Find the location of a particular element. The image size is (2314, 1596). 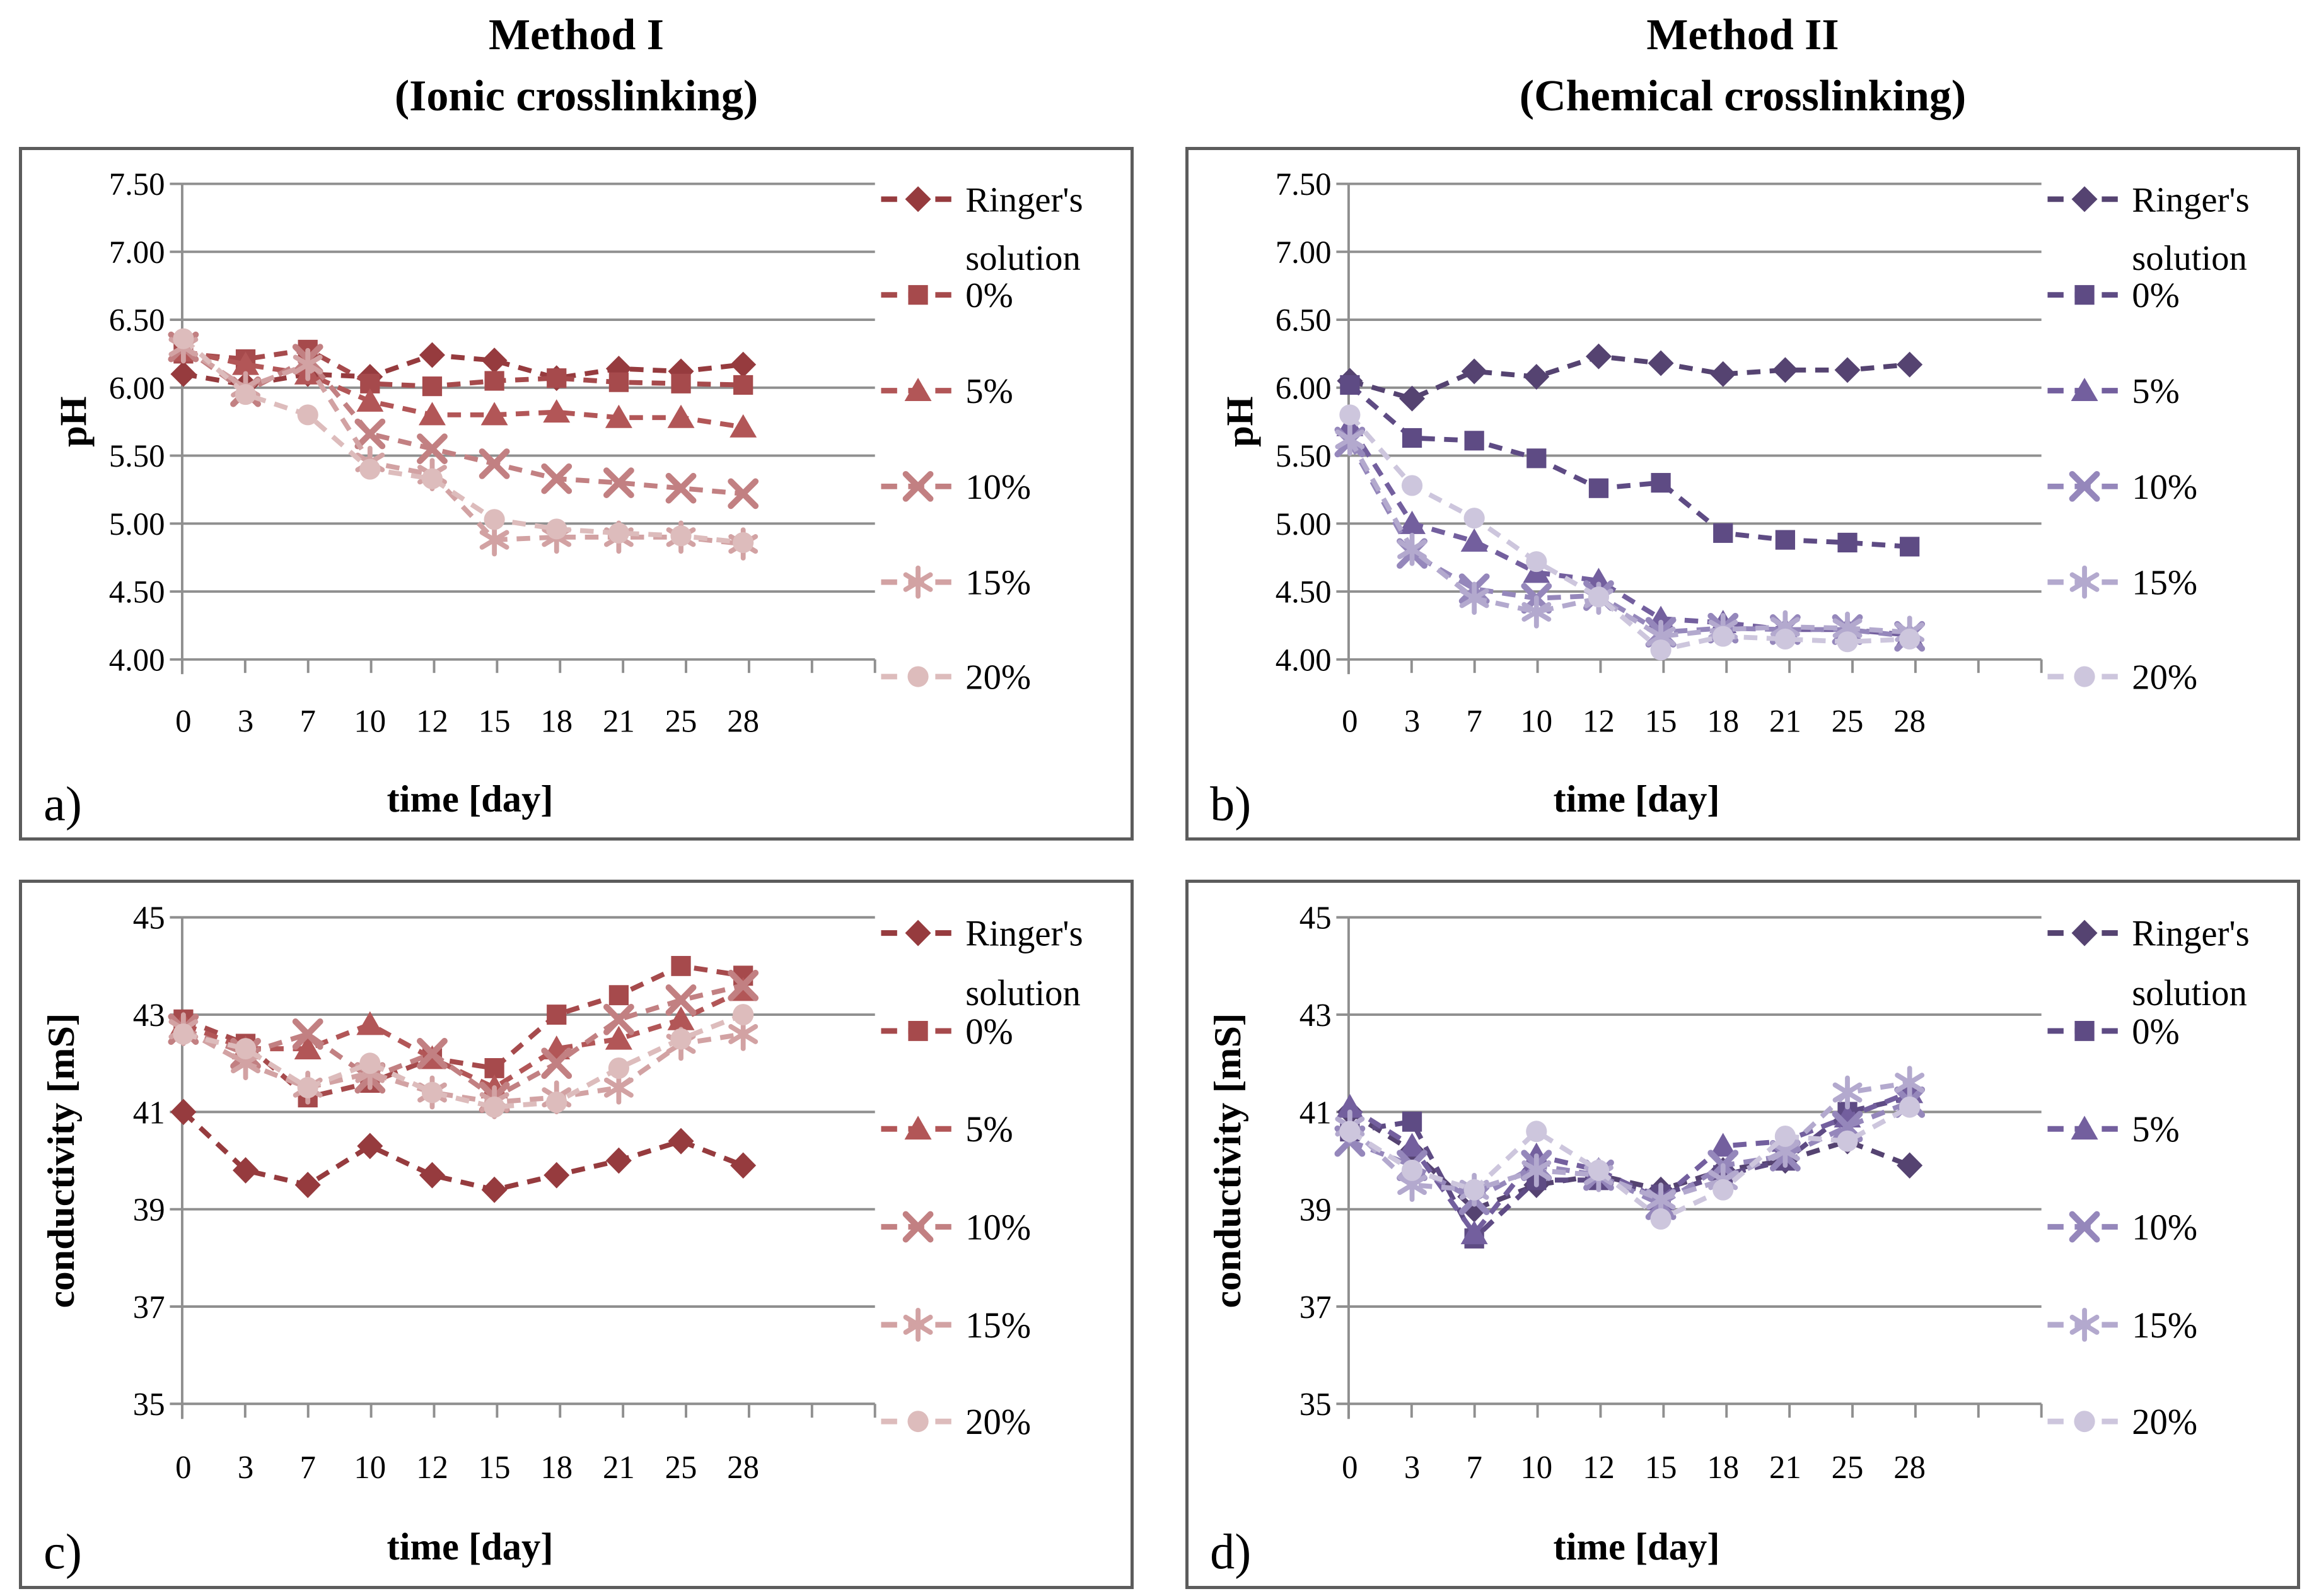

legend-item: 10% is located at coordinates (2122, 1228).